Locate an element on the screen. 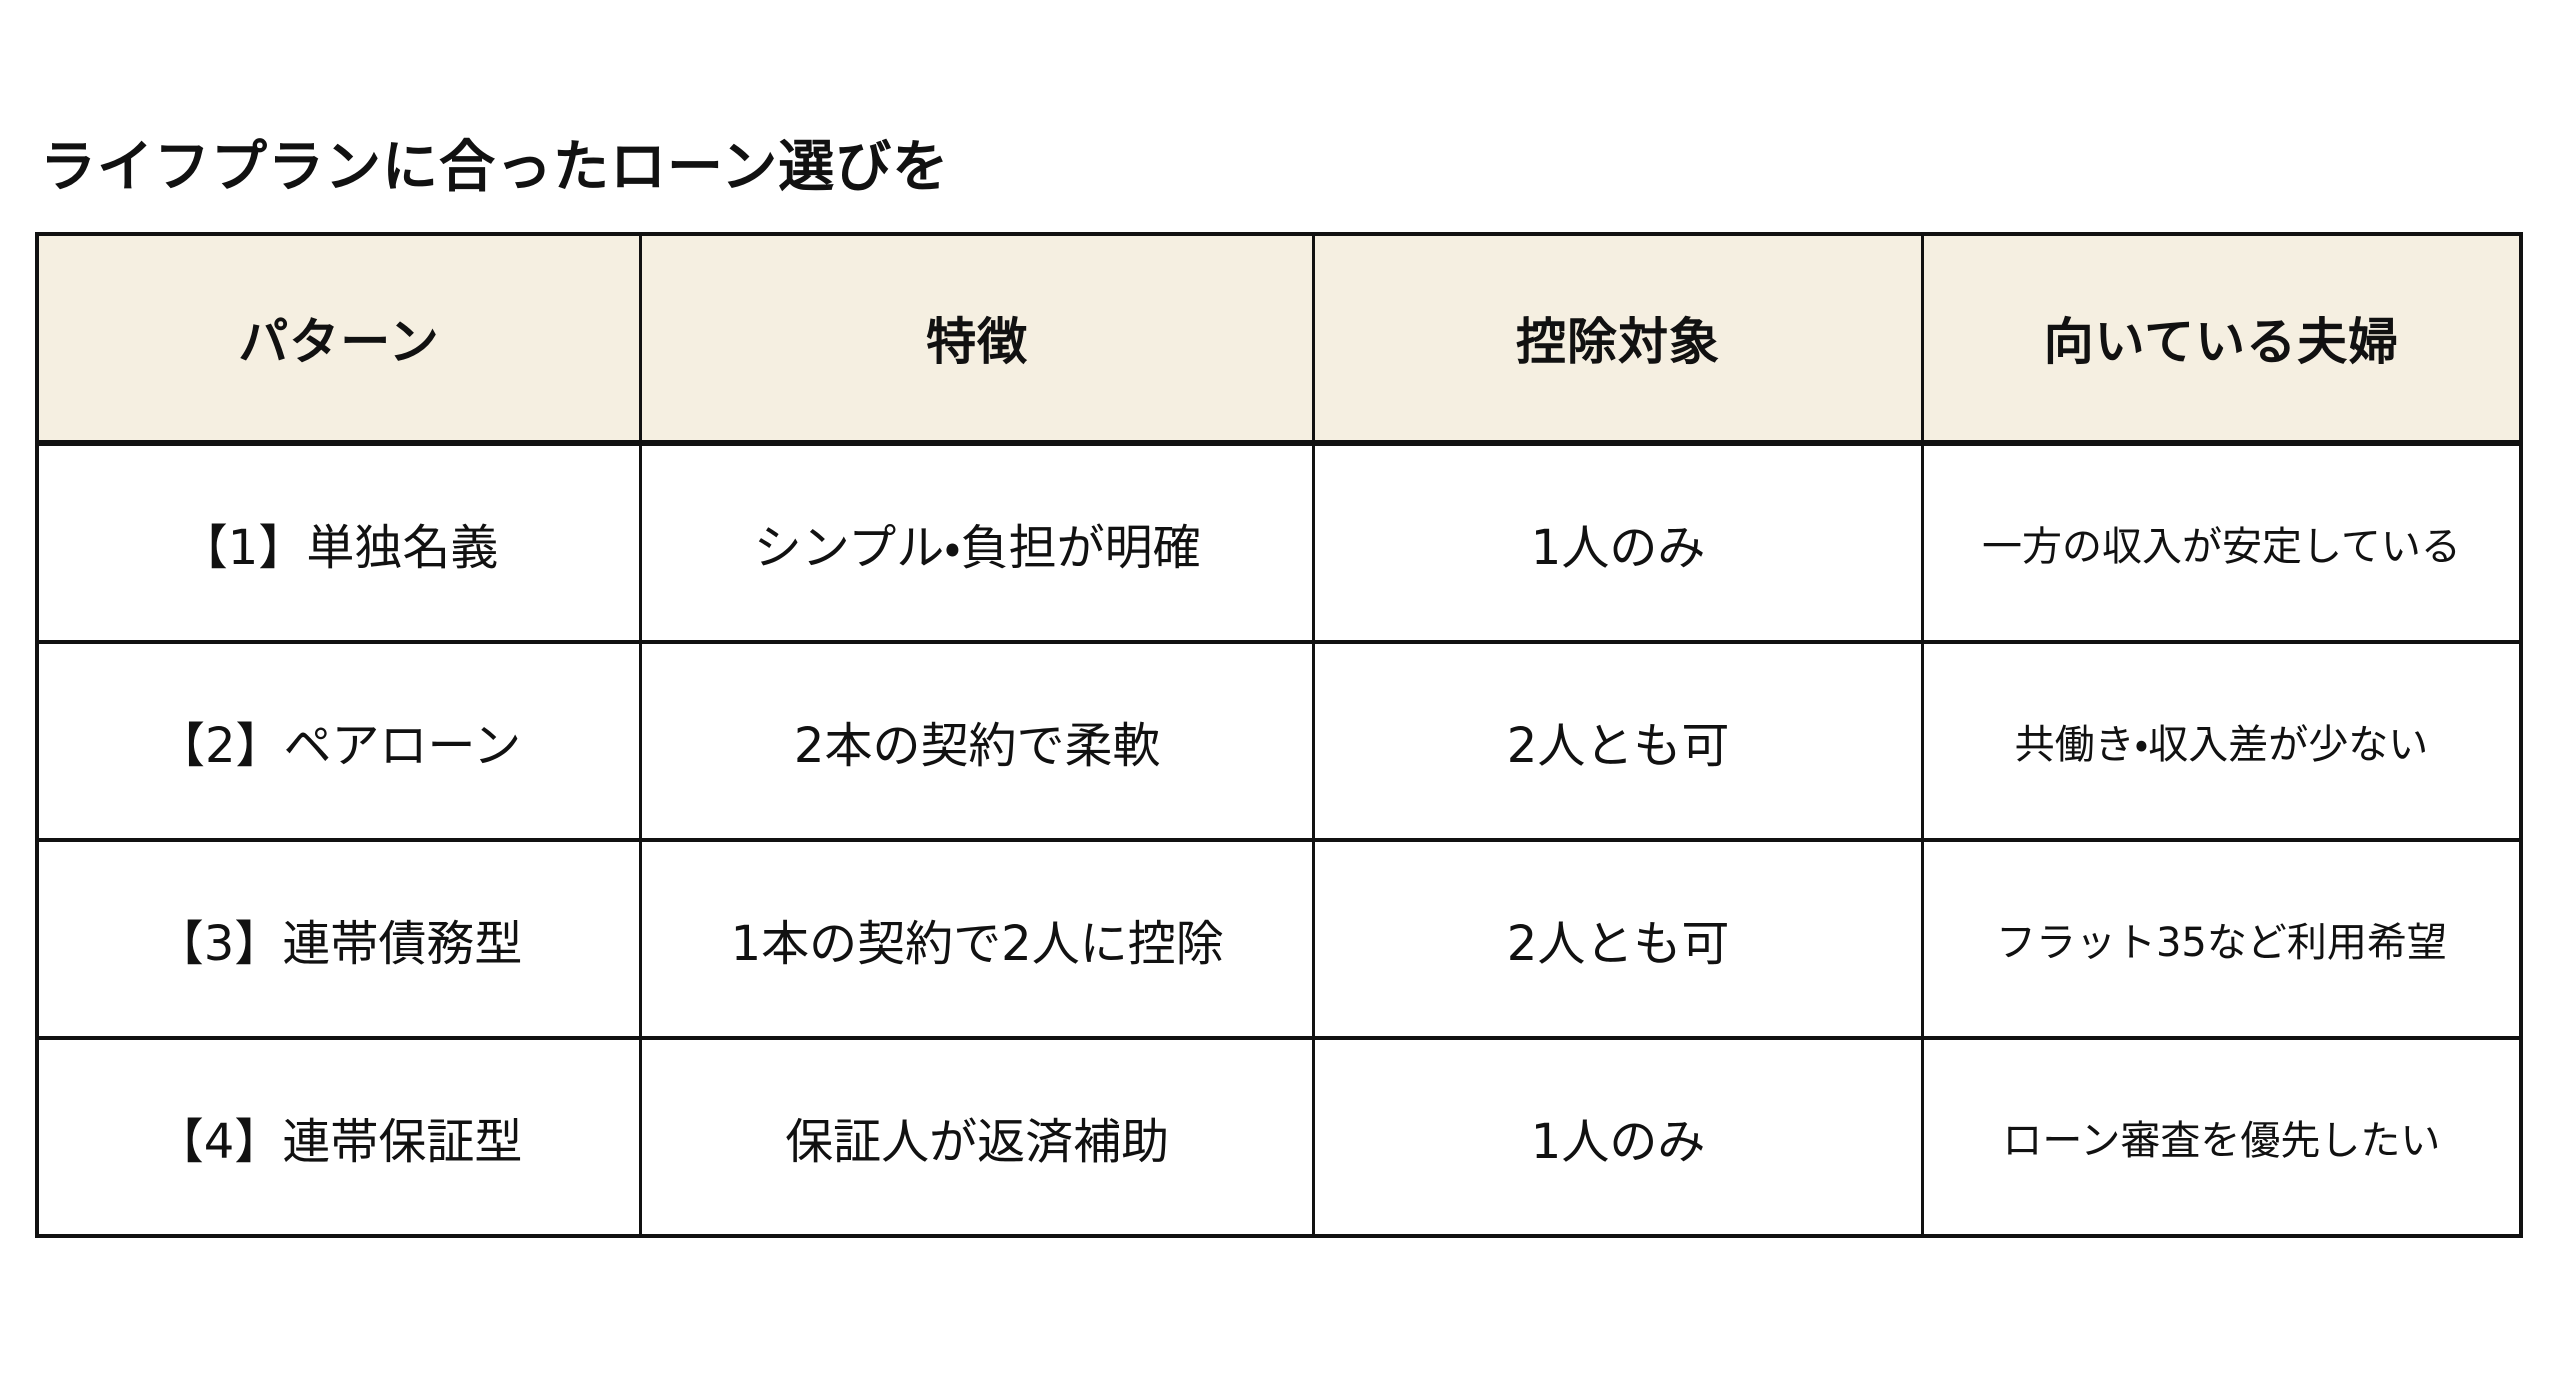 The width and height of the screenshot is (2560, 1386). table-row: 【3】連帯債務型 1本の契約で2人に控除 2人とも可 フラット35など利用希望 is located at coordinates (1279, 939).